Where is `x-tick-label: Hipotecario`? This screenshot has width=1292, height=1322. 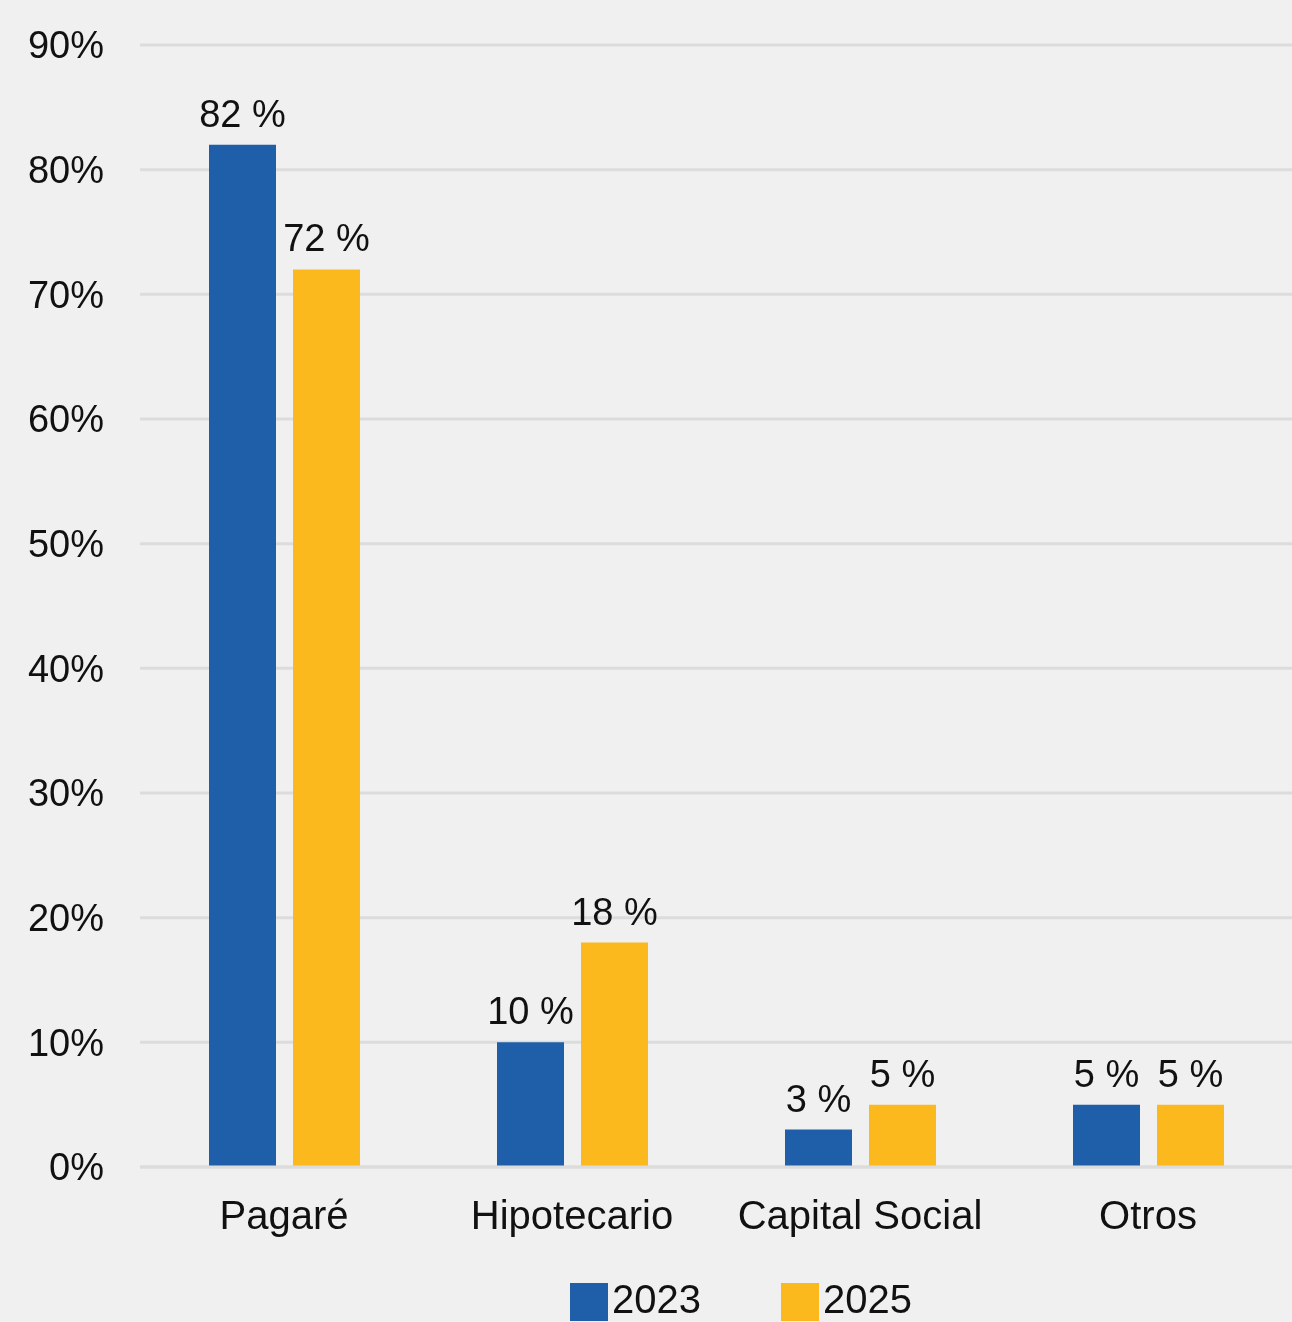
x-tick-label: Hipotecario is located at coordinates (572, 1215).